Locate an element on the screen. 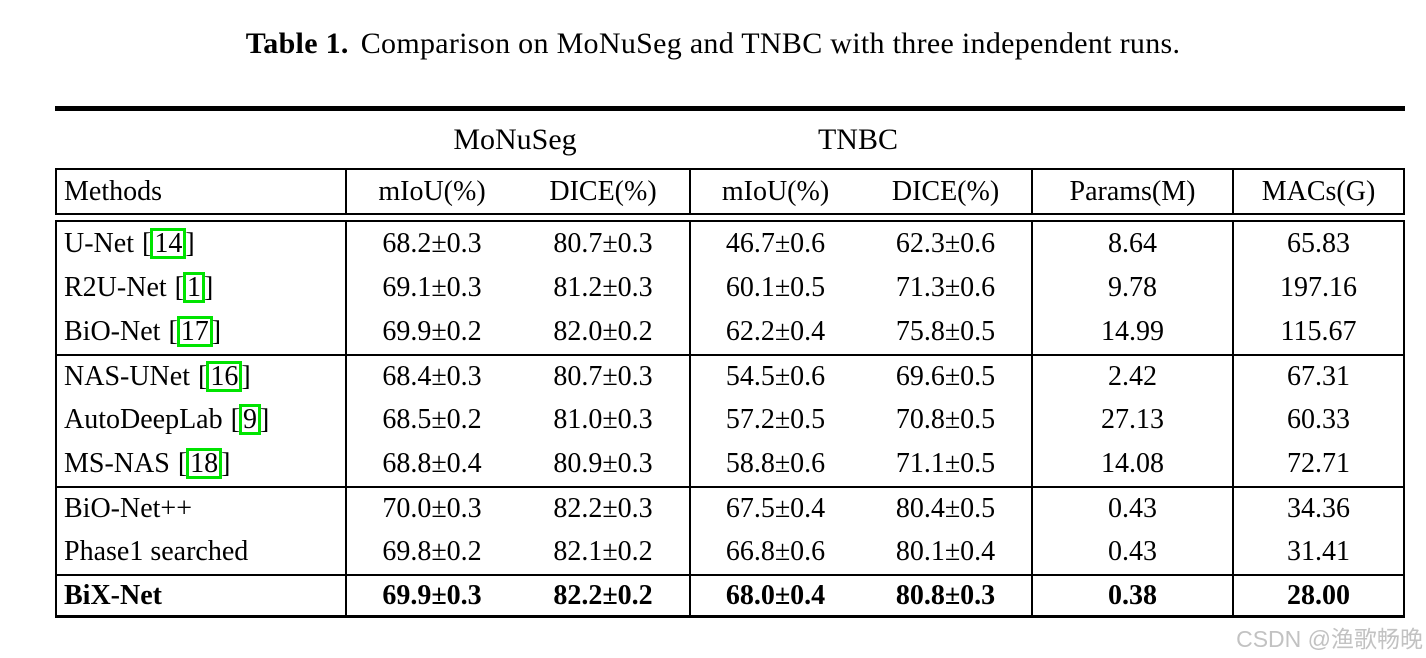 The width and height of the screenshot is (1426, 658). column-header-tnbc-miou: mIoU(%) is located at coordinates (774, 191).